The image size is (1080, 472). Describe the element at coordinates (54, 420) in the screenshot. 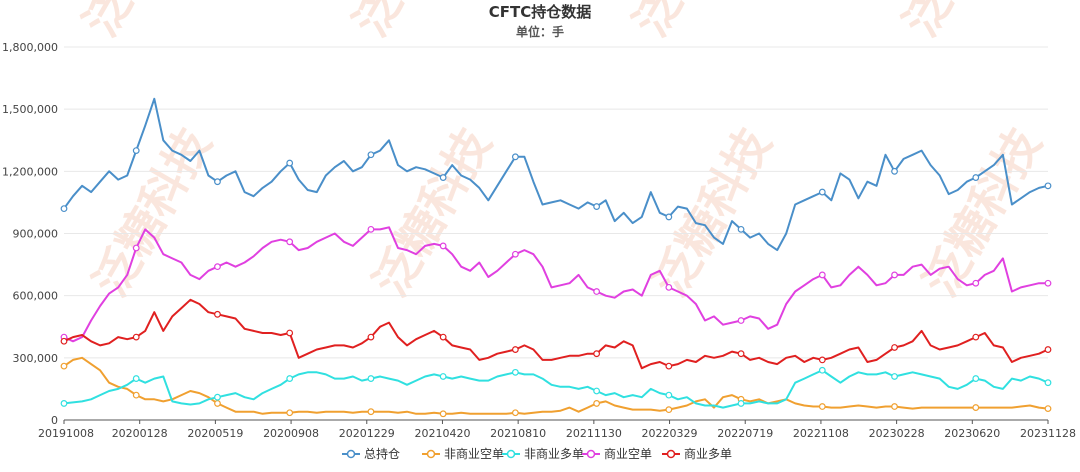

I see `y-tick-label: 0` at that location.